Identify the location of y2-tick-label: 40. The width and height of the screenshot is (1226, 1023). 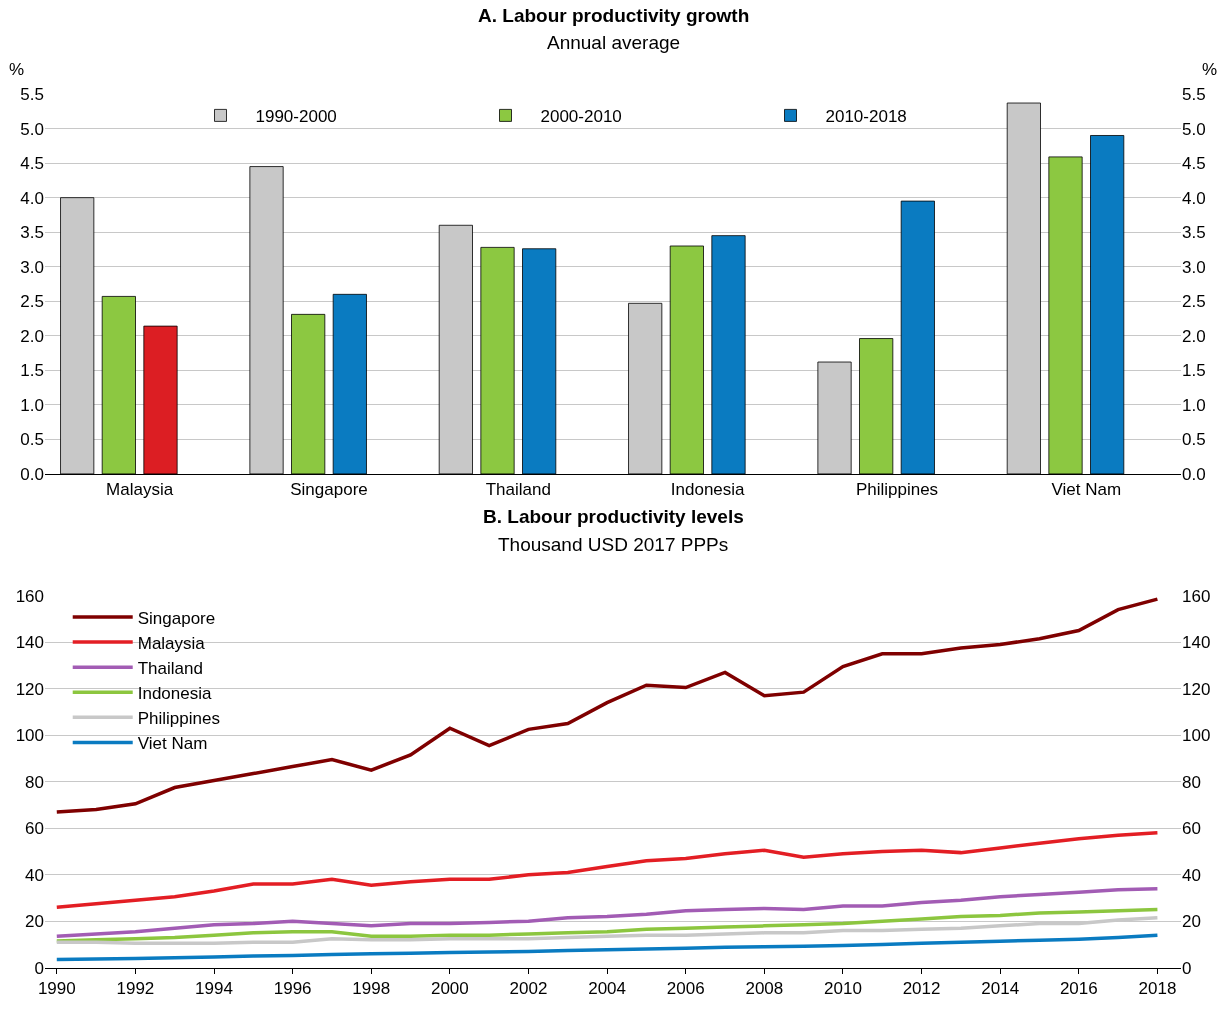
(1191, 875).